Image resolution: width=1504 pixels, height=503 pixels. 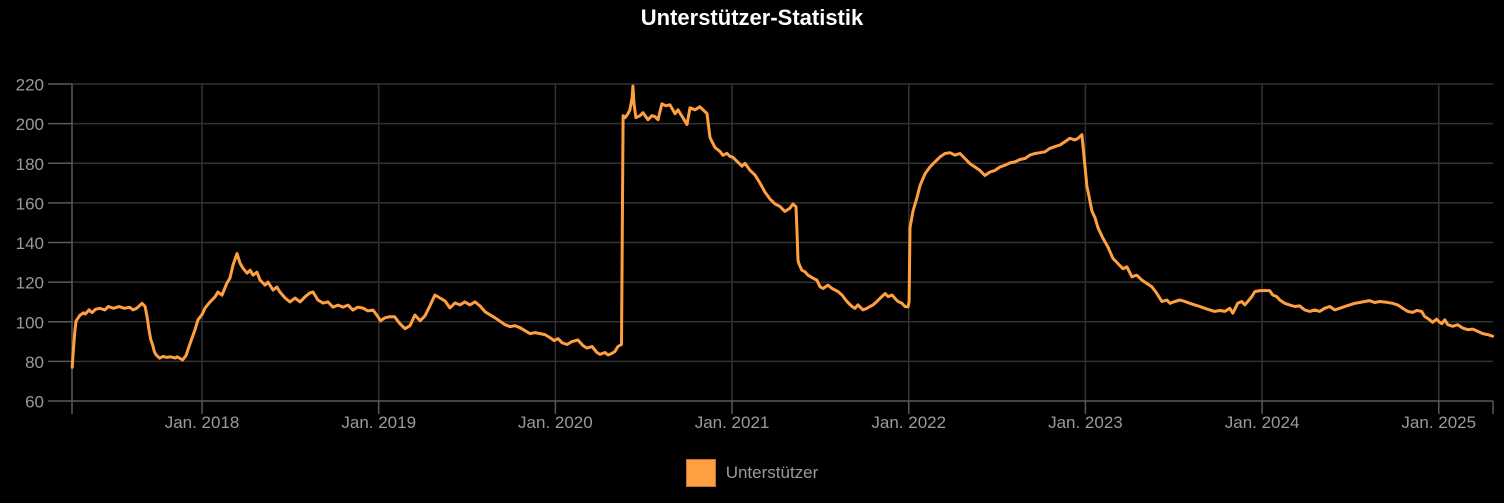 What do you see at coordinates (378, 422) in the screenshot?
I see `x-tick-label: Jan. 2019` at bounding box center [378, 422].